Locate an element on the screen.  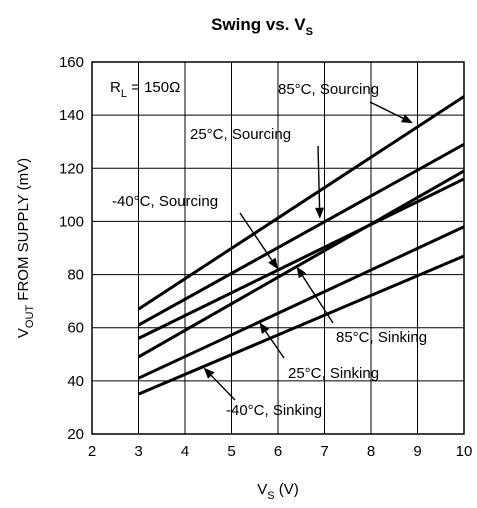
chart-title-main: Swing vs. V is located at coordinates (258, 24).